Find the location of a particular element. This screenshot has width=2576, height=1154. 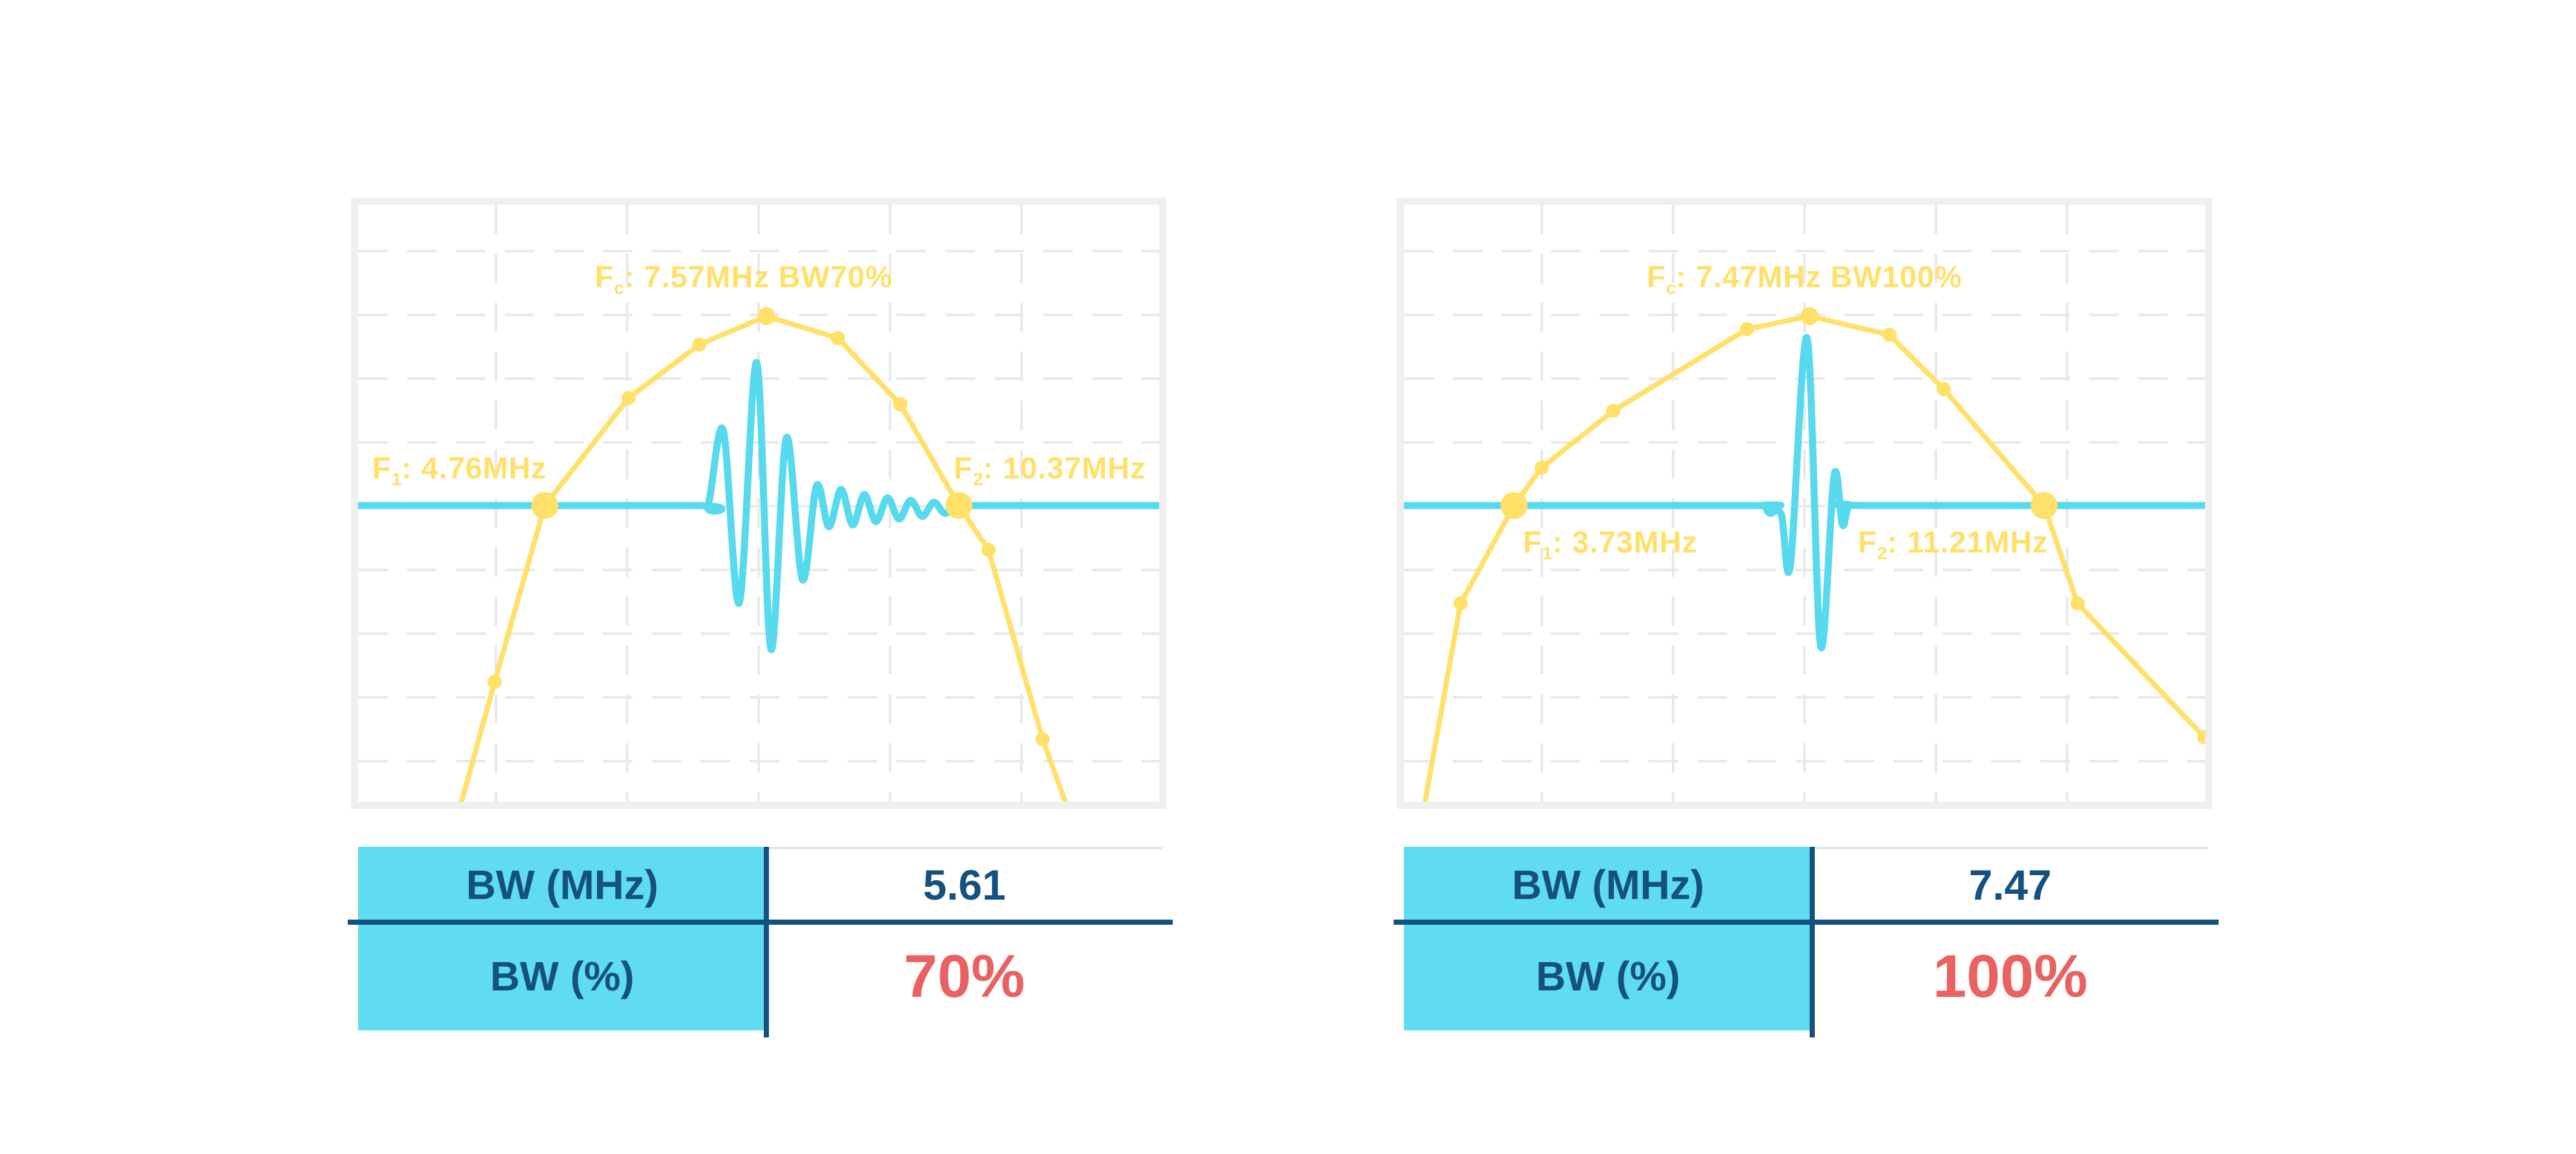

f1-annotation: F1: 4.76MHz is located at coordinates (460, 470).